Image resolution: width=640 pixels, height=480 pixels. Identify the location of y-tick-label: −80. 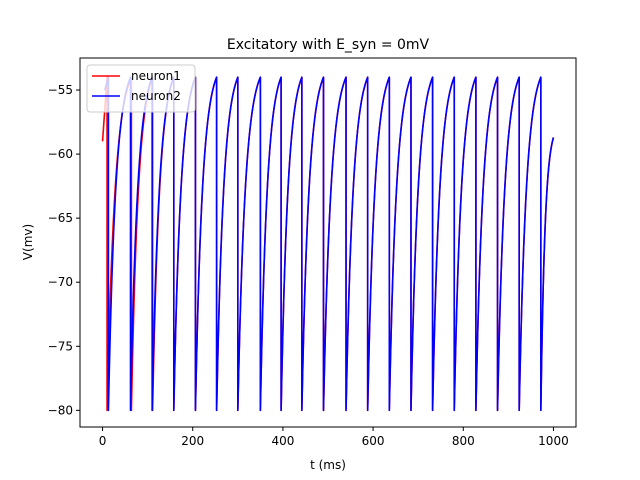
(60, 410).